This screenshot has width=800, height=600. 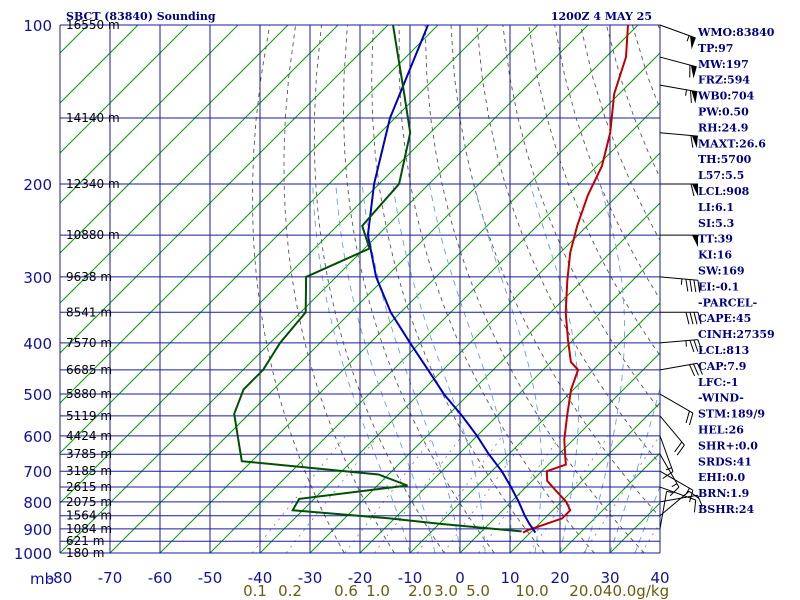 I want to click on index-item: LFC:-1, so click(x=718, y=382).